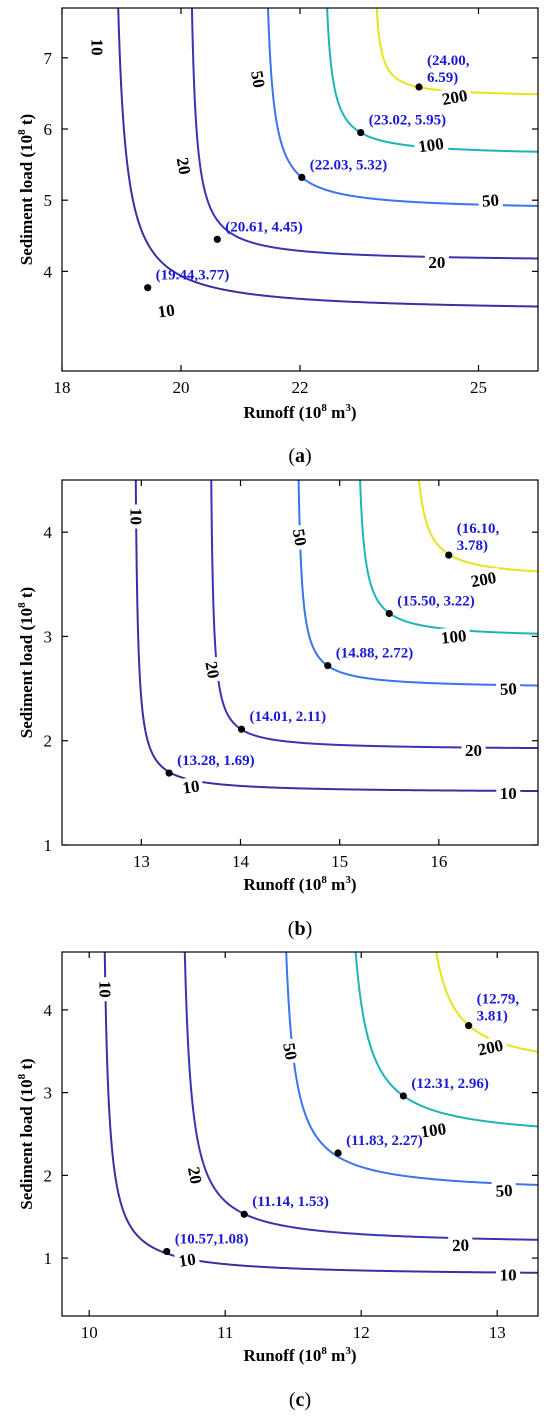 This screenshot has width=550, height=1419. I want to click on x-tick-label: 15, so click(339, 861).